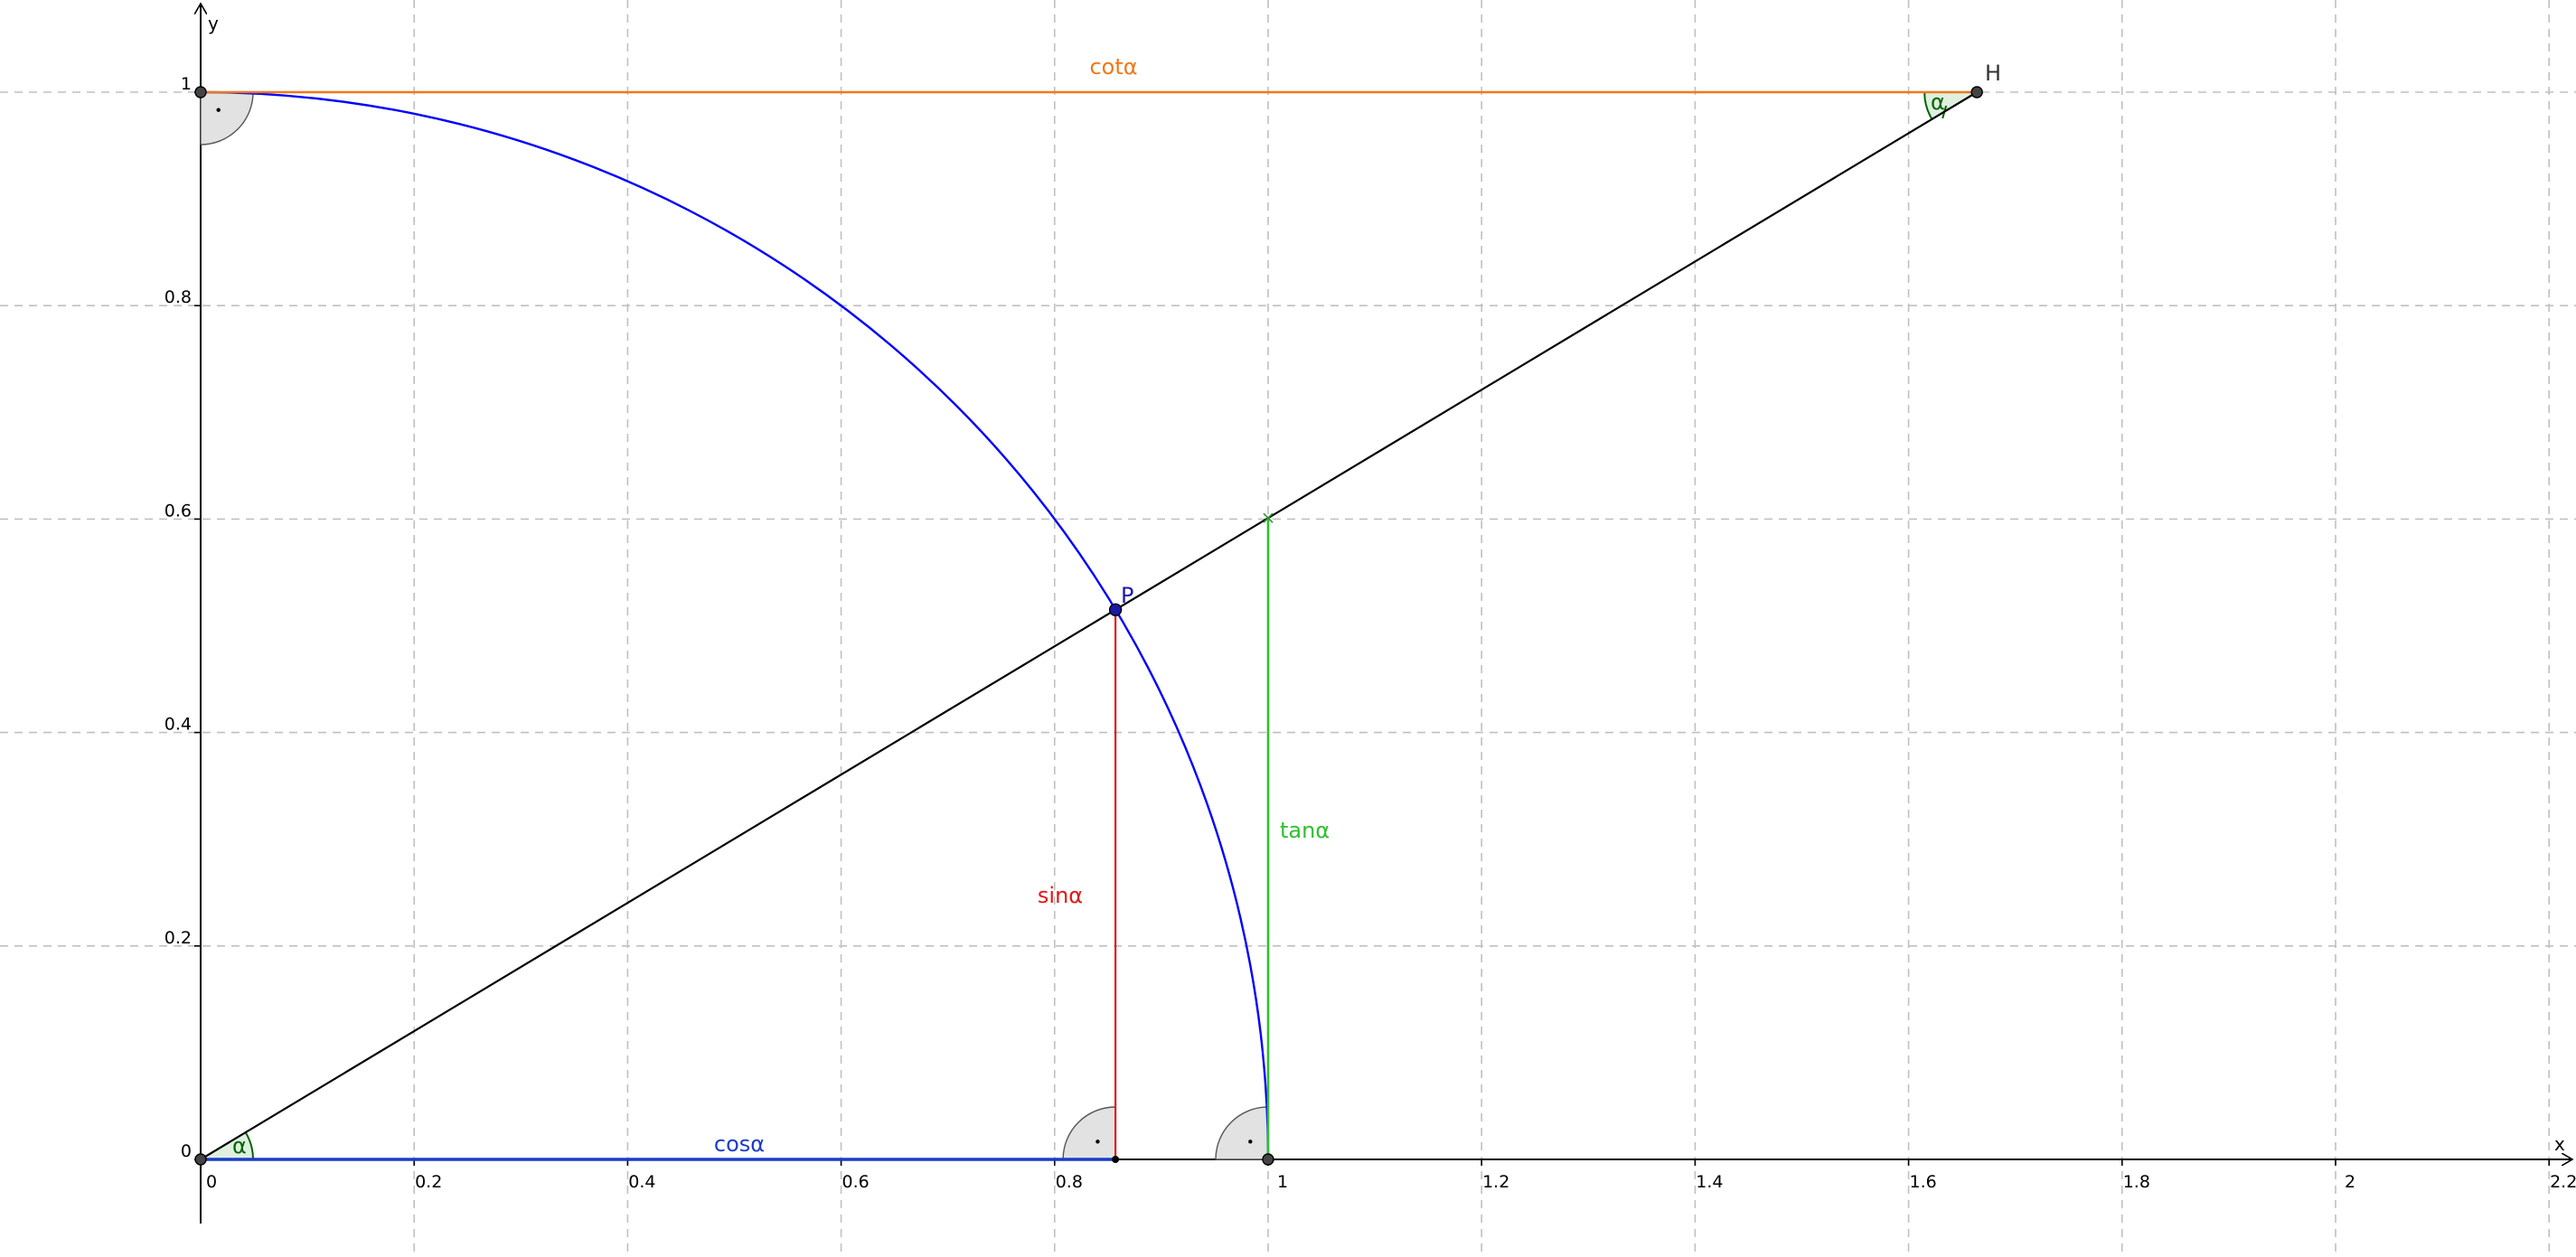  Describe the element at coordinates (1127, 595) in the screenshot. I see `point-p-label: P` at that location.